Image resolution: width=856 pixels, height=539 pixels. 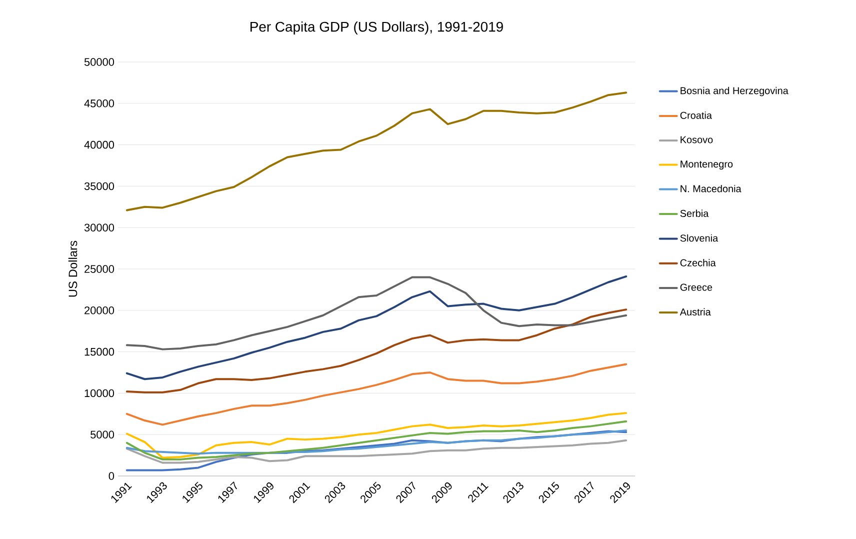 I want to click on line-series, so click(x=377, y=351).